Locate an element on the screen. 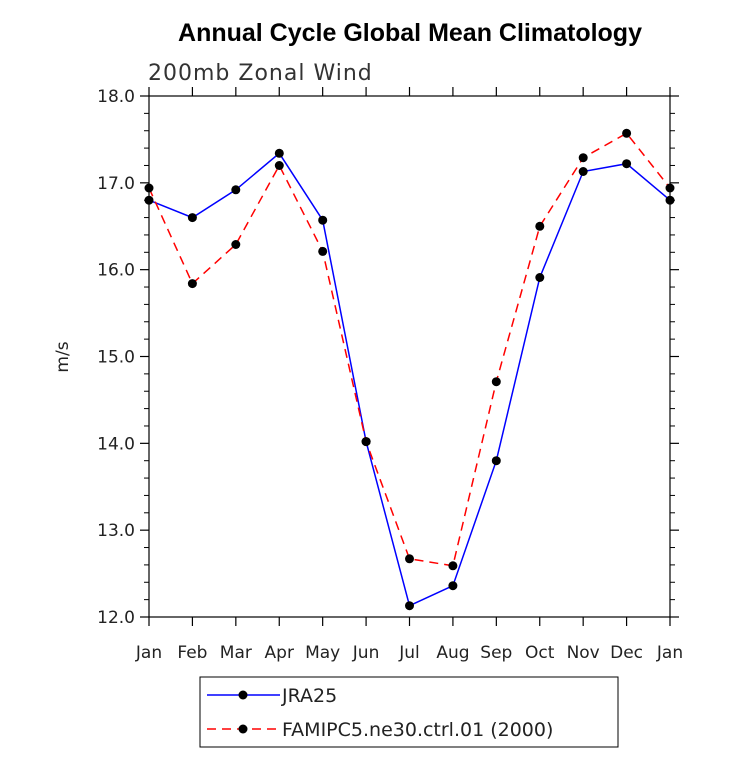 This screenshot has width=733, height=768. legend-marker-jra25 is located at coordinates (243, 695).